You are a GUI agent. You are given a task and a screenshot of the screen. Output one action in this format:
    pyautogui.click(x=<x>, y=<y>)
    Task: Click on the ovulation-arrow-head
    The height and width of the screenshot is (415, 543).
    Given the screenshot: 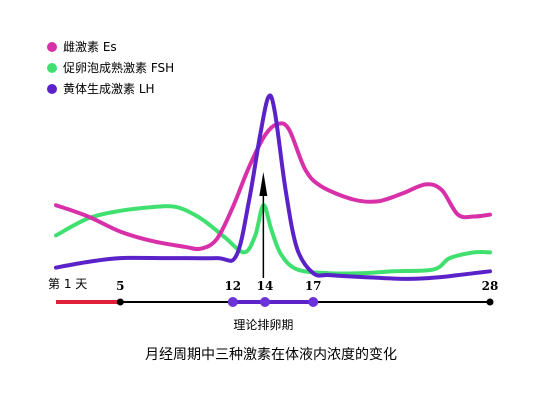 What is the action you would take?
    pyautogui.click(x=263, y=184)
    